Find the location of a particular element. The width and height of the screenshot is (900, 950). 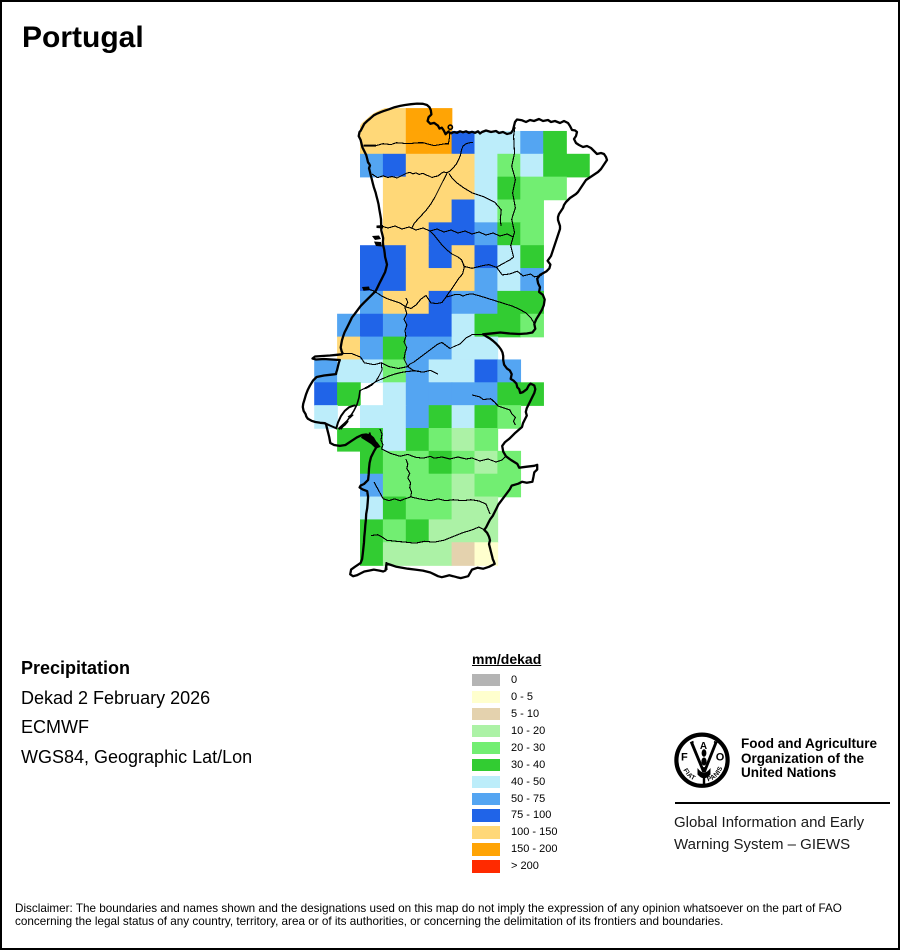

svg-text: O is located at coordinates (720, 758).